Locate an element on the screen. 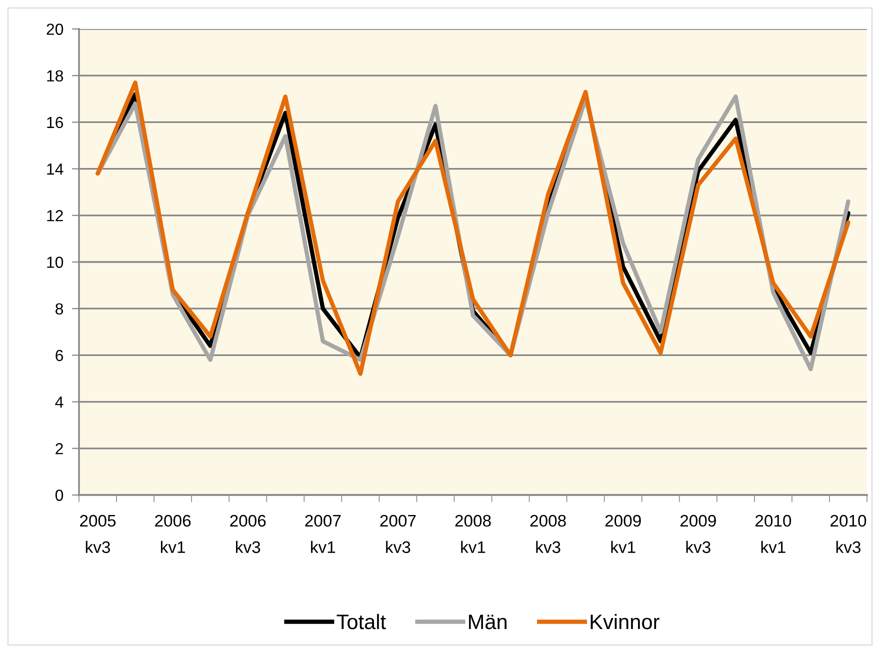 The height and width of the screenshot is (650, 879). x-tick-label: 2008 kv3 is located at coordinates (548, 534).